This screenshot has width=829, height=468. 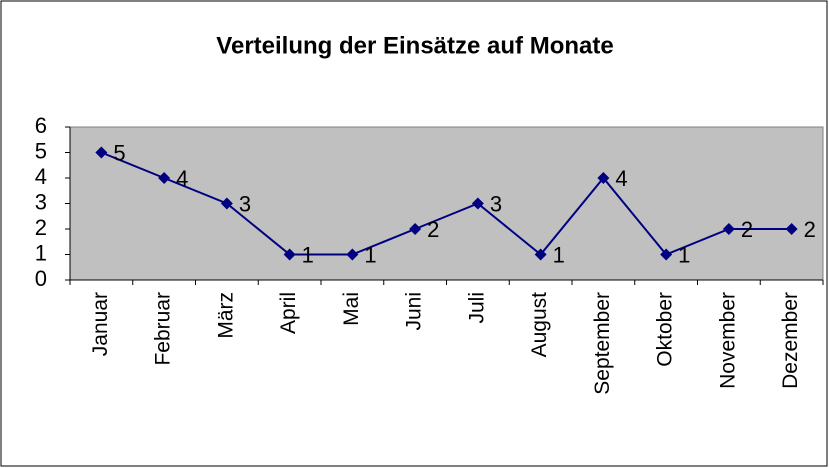 What do you see at coordinates (288, 313) in the screenshot?
I see `x-tick-label: April` at bounding box center [288, 313].